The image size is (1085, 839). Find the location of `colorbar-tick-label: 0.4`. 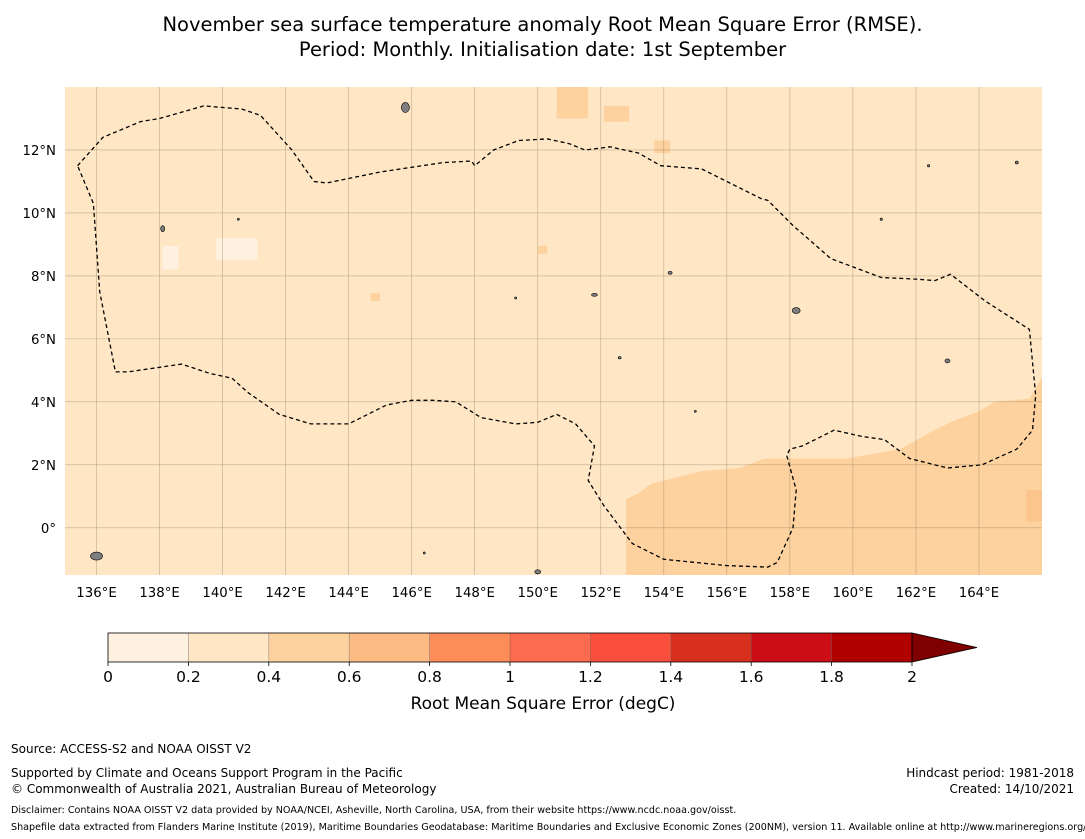

colorbar-tick-label: 0.4 is located at coordinates (268, 677).